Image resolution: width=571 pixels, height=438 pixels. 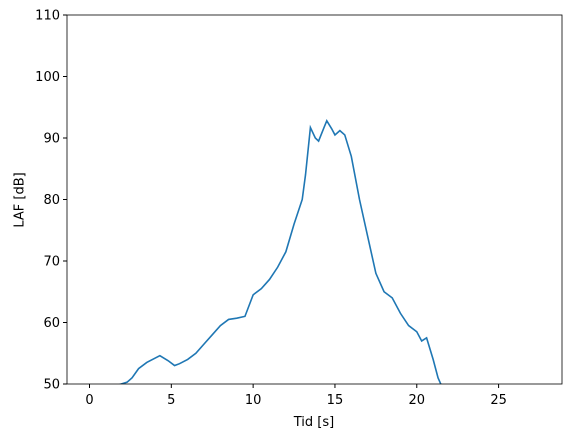 What do you see at coordinates (20, 199) in the screenshot?
I see `y-axis-label: LAF [dB]` at bounding box center [20, 199].